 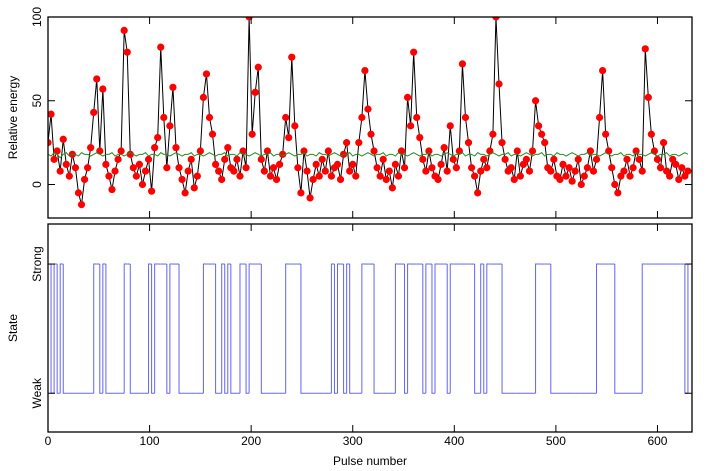 What do you see at coordinates (657, 441) in the screenshot?
I see `x-tick-label: 600` at bounding box center [657, 441].